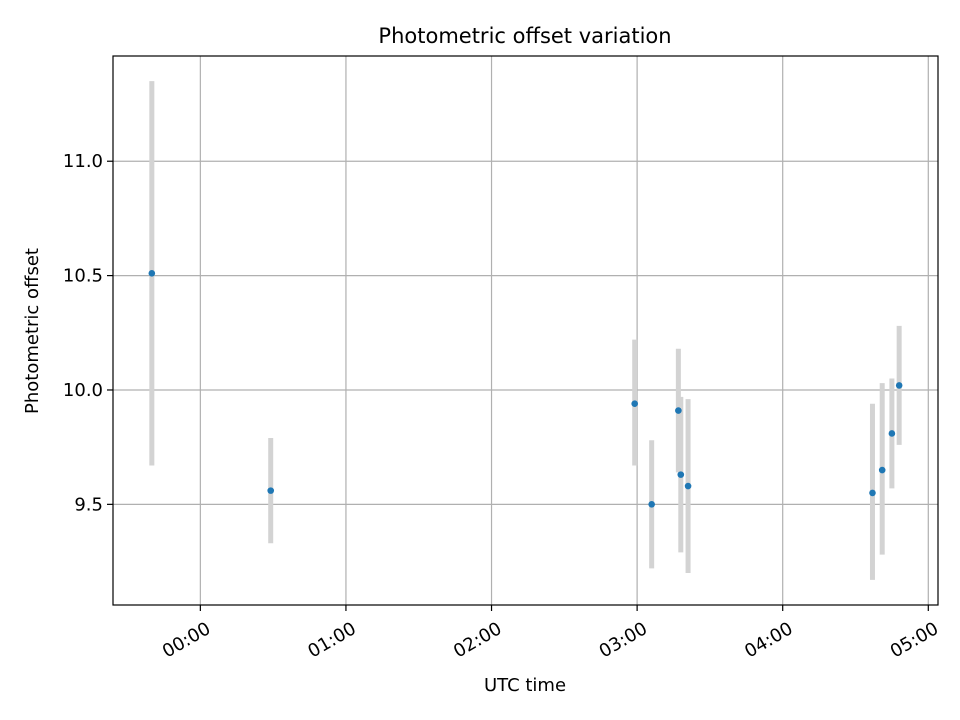 Image resolution: width=960 pixels, height=720 pixels. I want to click on x-tick-label: 05:00, so click(914, 640).